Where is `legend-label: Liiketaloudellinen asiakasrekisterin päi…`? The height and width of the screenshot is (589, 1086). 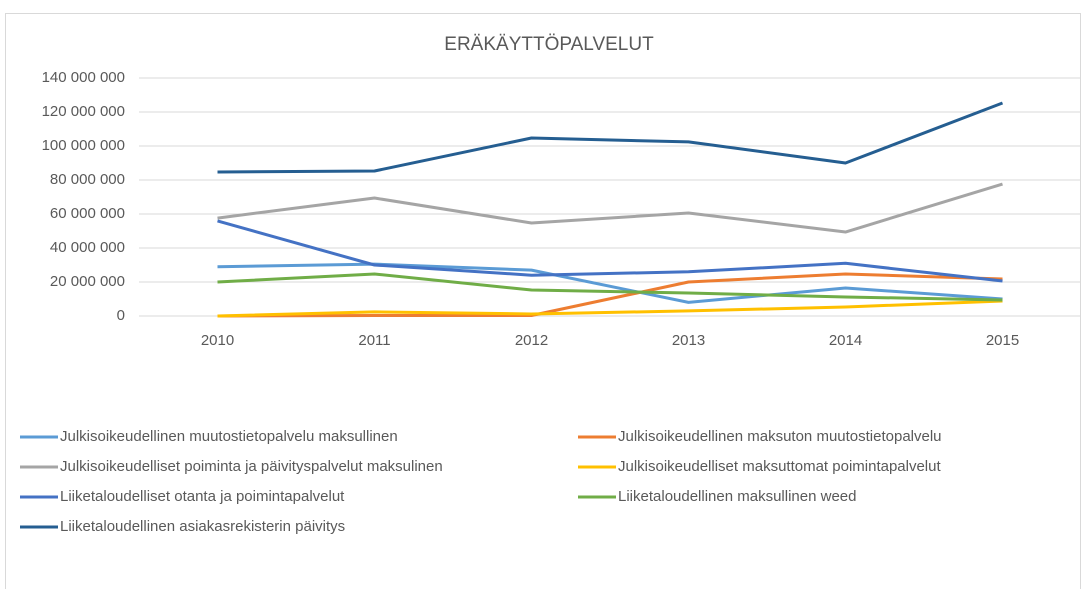 legend-label: Liiketaloudellinen asiakasrekisterin päi… is located at coordinates (202, 526).